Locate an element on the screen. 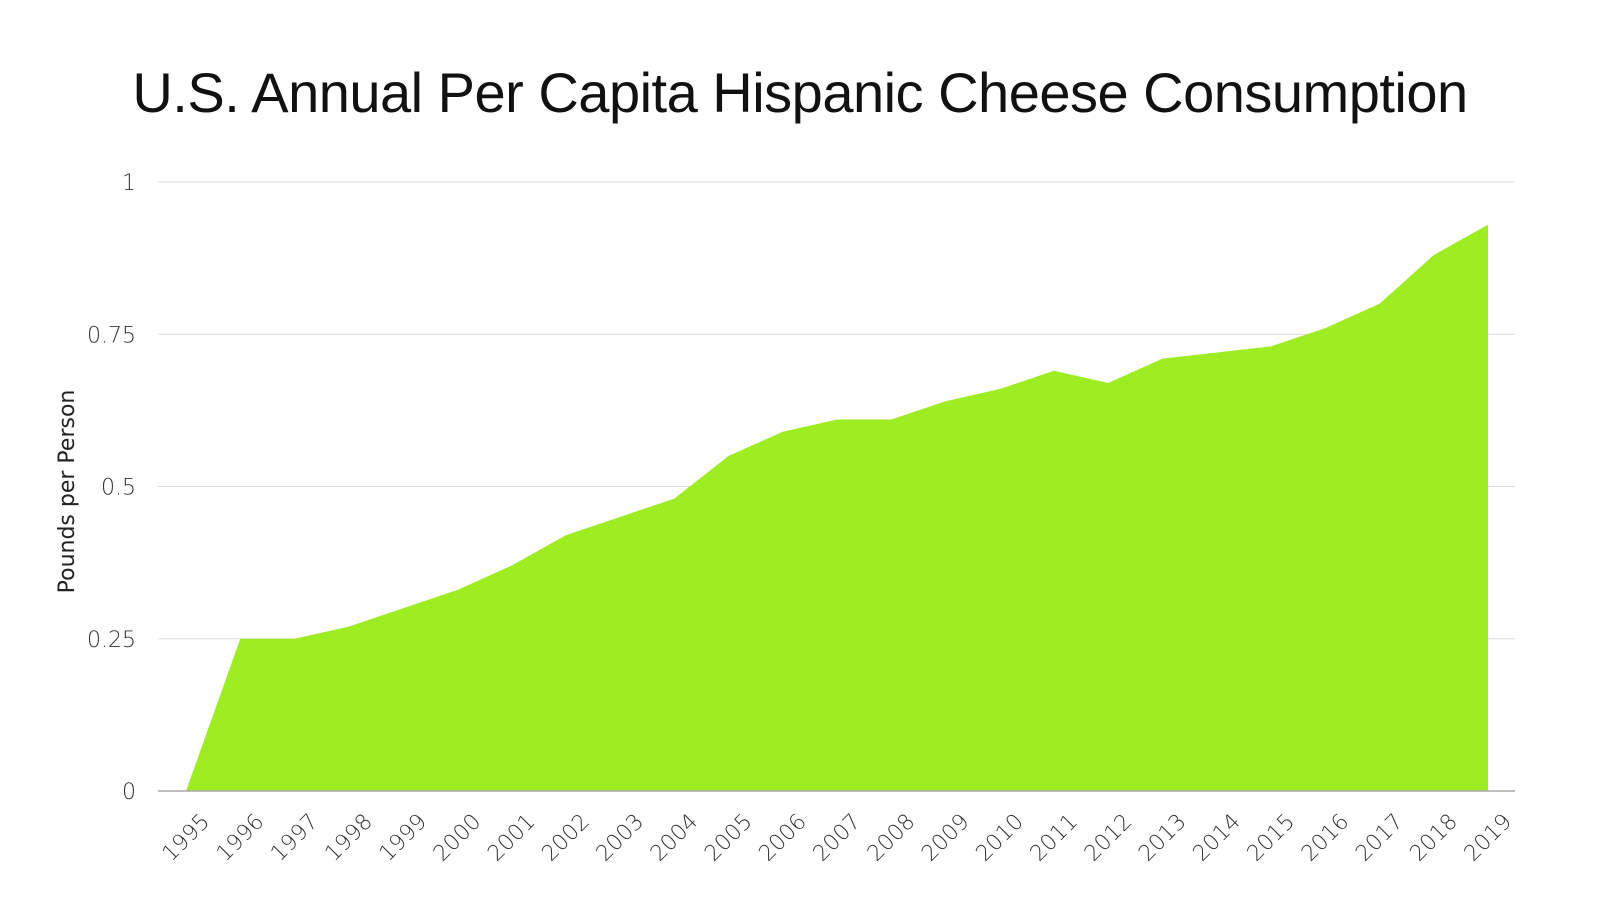 This screenshot has width=1600, height=900. x-tick-label: 2019 is located at coordinates (1488, 837).